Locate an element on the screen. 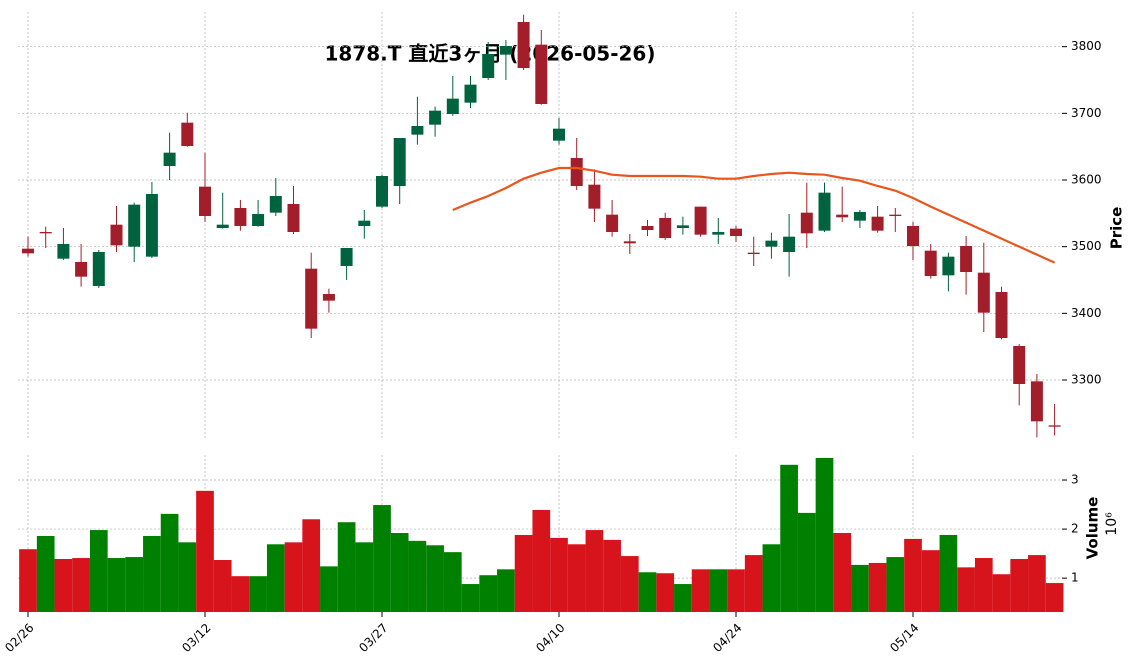 This screenshot has width=1136, height=670. moving-average-line is located at coordinates (754, 215).